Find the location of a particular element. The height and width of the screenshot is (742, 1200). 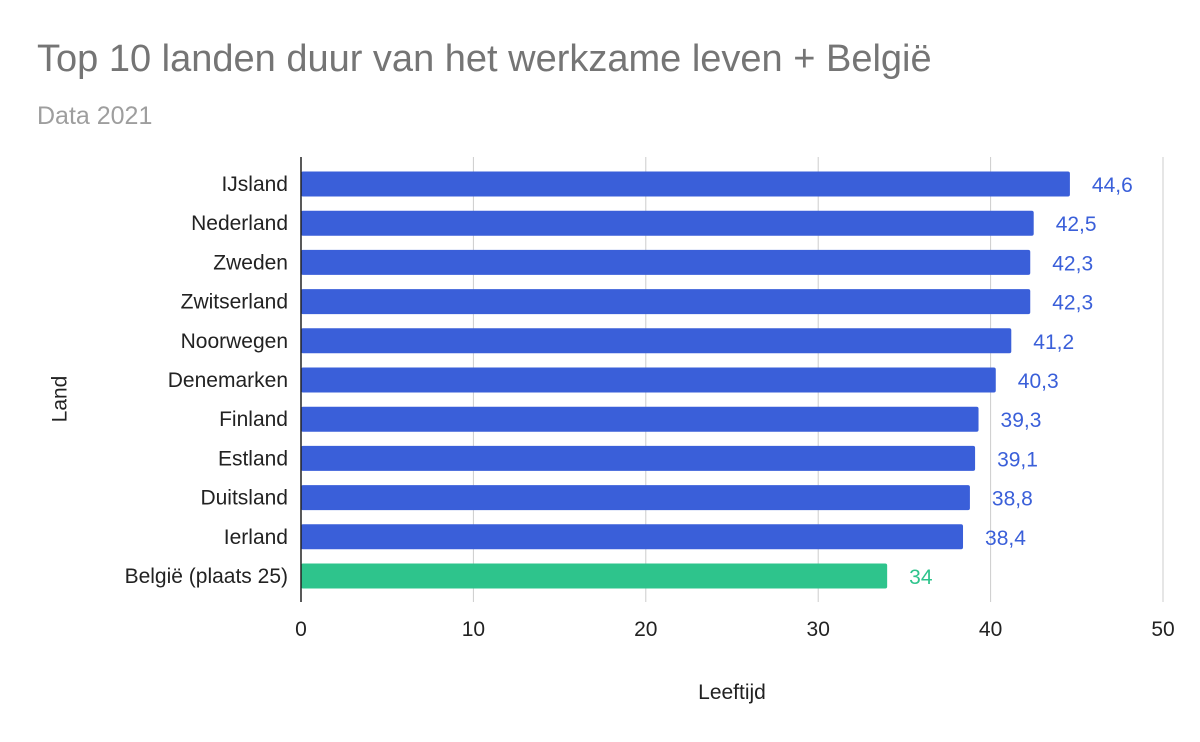

value-label: 34 is located at coordinates (921, 577).